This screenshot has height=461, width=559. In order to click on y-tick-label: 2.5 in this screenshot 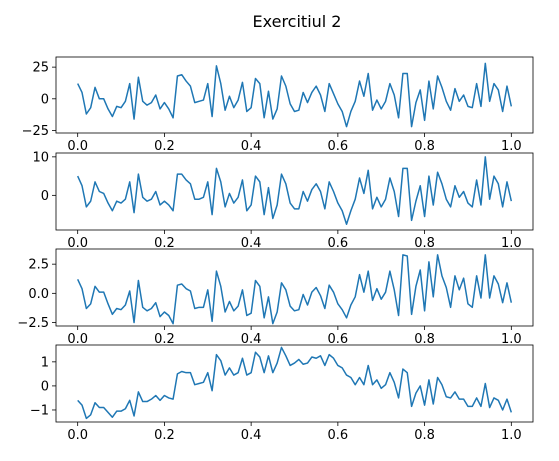, I will do `click(38, 265)`.